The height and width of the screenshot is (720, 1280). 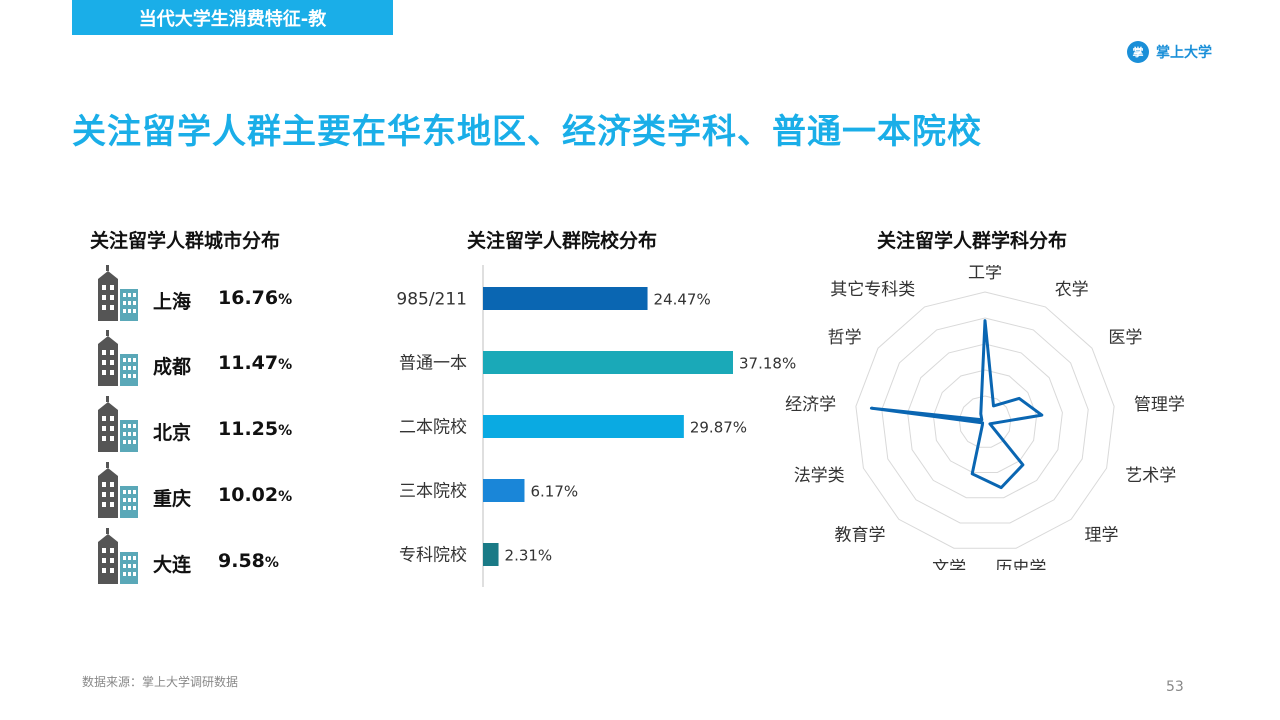 What do you see at coordinates (1184, 53) in the screenshot?
I see `logo-text: 掌上大学` at bounding box center [1184, 53].